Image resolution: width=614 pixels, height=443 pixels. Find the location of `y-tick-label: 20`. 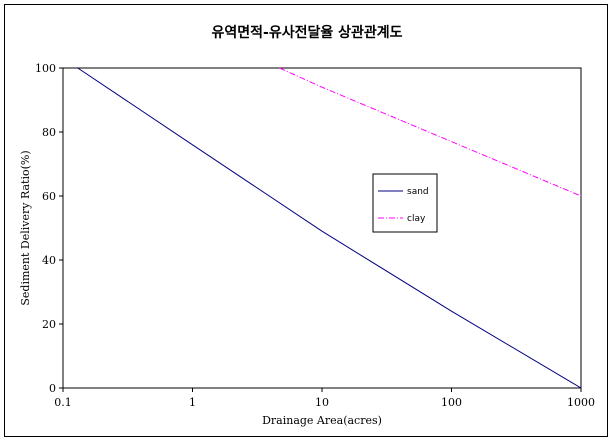

y-tick-label: 20 is located at coordinates (49, 324).